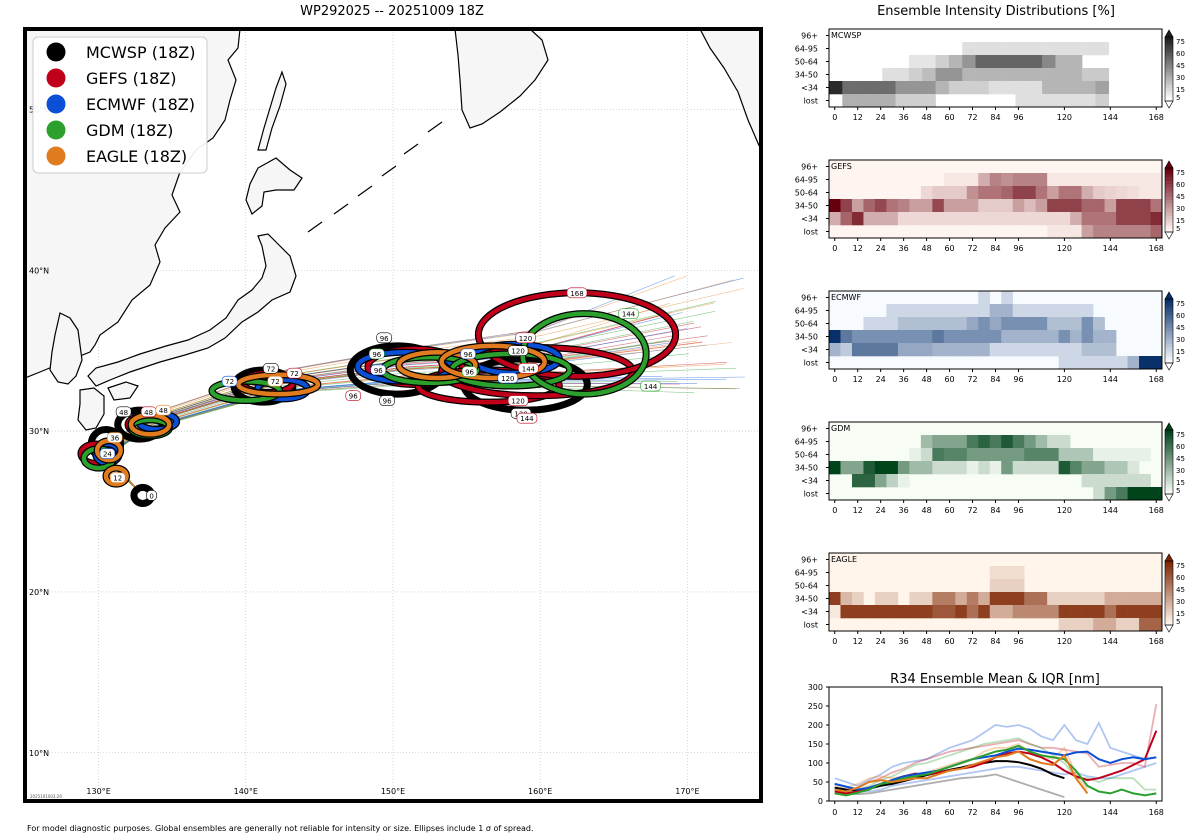 The width and height of the screenshot is (1200, 840). What do you see at coordinates (1156, 641) in the screenshot?
I see `heatmap-x-label: 168` at bounding box center [1156, 641].